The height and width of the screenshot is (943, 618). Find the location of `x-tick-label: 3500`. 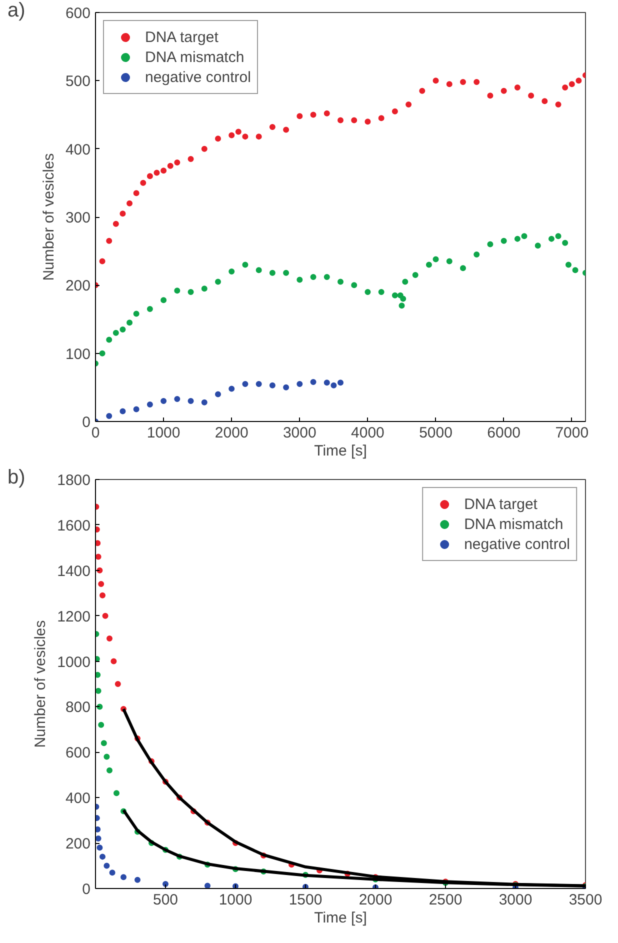

x-tick-label: 3500 is located at coordinates (585, 900).